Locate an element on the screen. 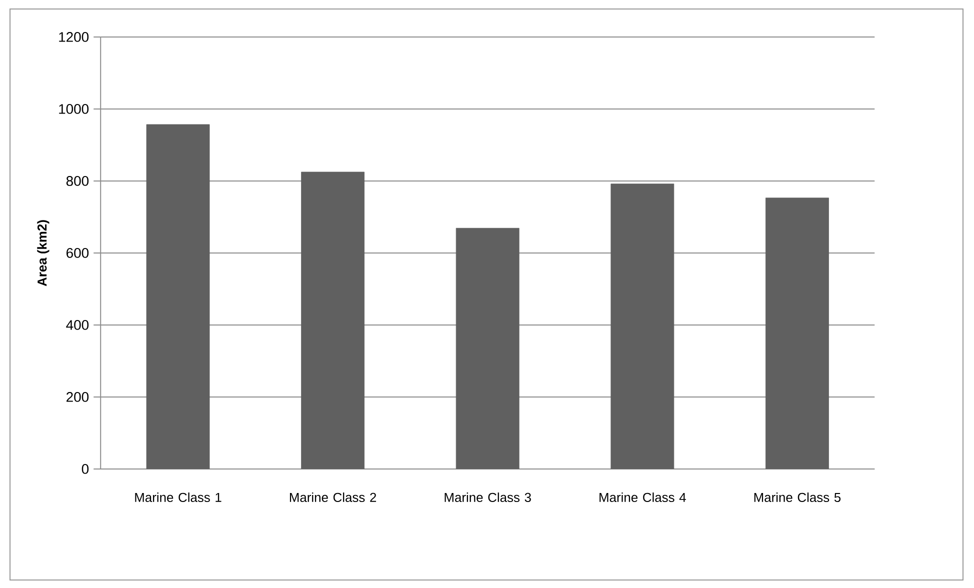  x-tick-label: Marine Class 5 is located at coordinates (797, 497).